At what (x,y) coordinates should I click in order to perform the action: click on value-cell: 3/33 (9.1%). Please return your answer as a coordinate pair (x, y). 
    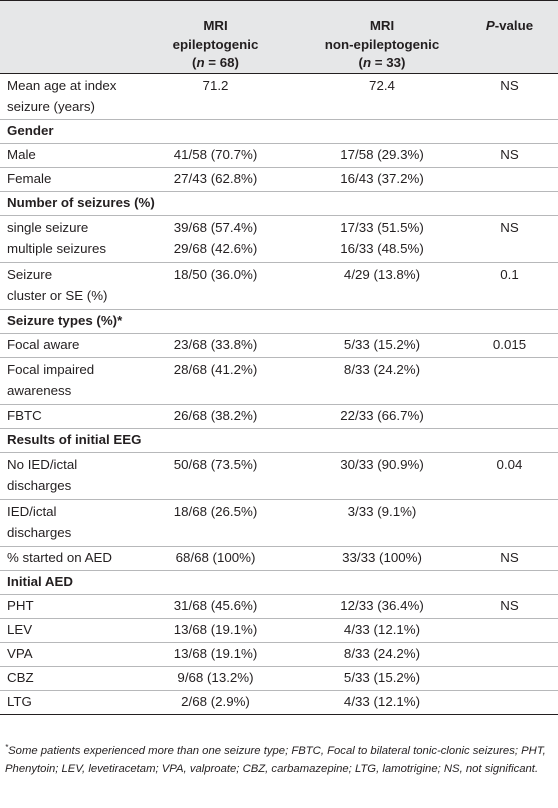
    Looking at the image, I should click on (382, 523).